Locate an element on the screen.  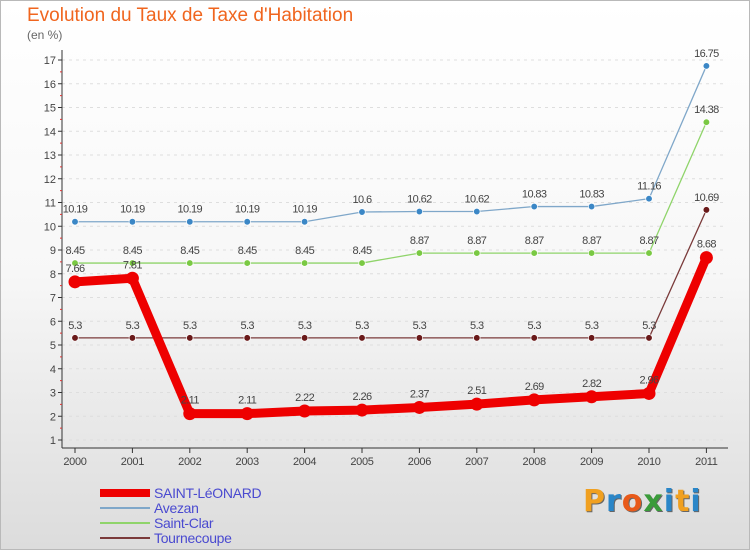
legend-swatch-saint-leonard is located at coordinates (125, 493).